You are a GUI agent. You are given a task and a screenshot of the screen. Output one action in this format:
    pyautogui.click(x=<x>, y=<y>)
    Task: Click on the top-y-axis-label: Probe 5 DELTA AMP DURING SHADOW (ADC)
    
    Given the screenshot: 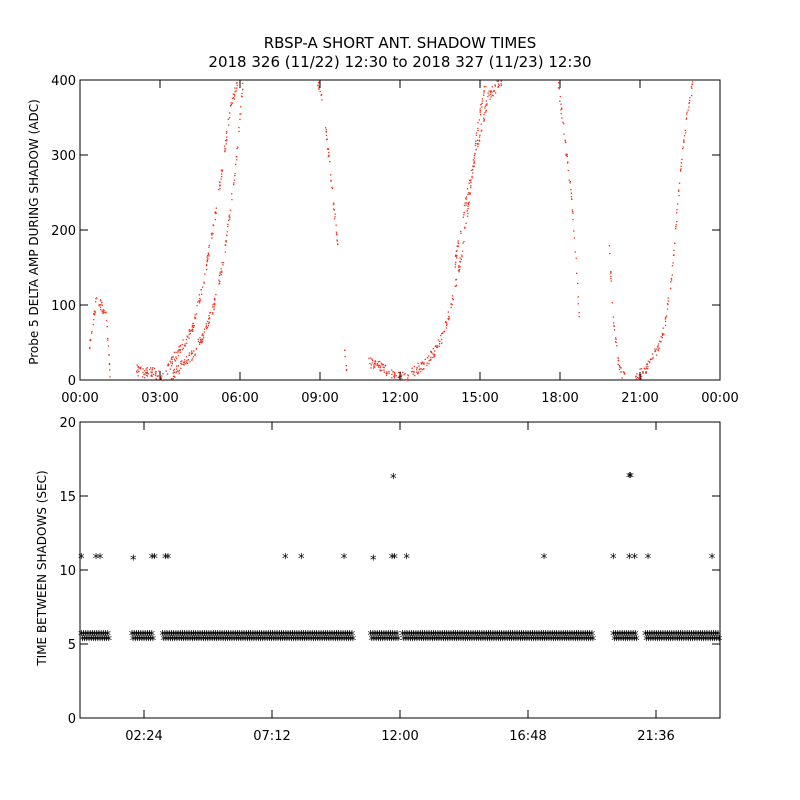 What is the action you would take?
    pyautogui.click(x=34, y=232)
    